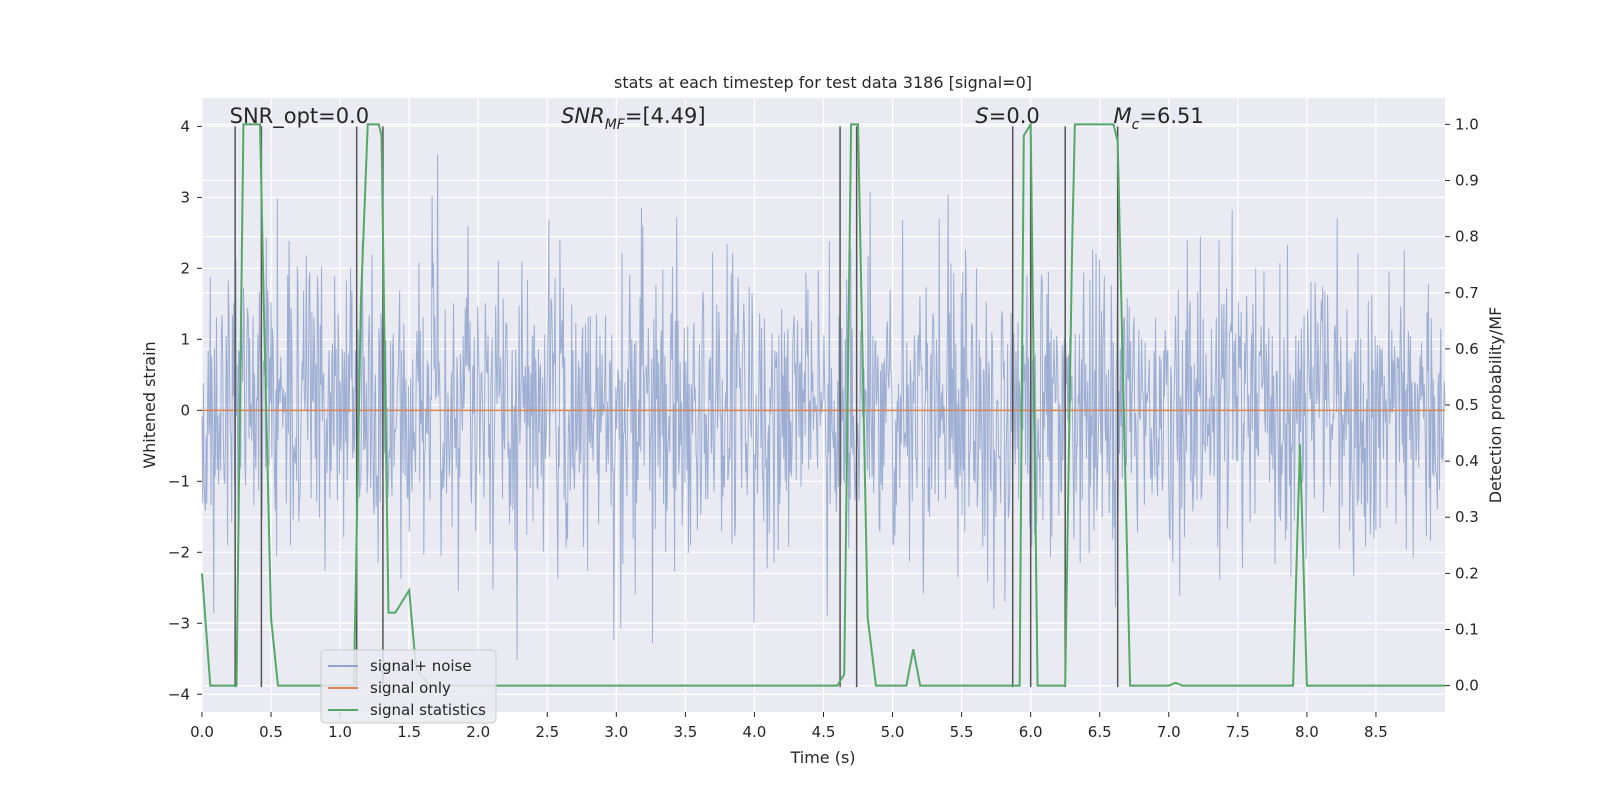 The height and width of the screenshot is (800, 1600). Describe the element at coordinates (1307, 732) in the screenshot. I see `x-tick-label: 8.0` at that location.